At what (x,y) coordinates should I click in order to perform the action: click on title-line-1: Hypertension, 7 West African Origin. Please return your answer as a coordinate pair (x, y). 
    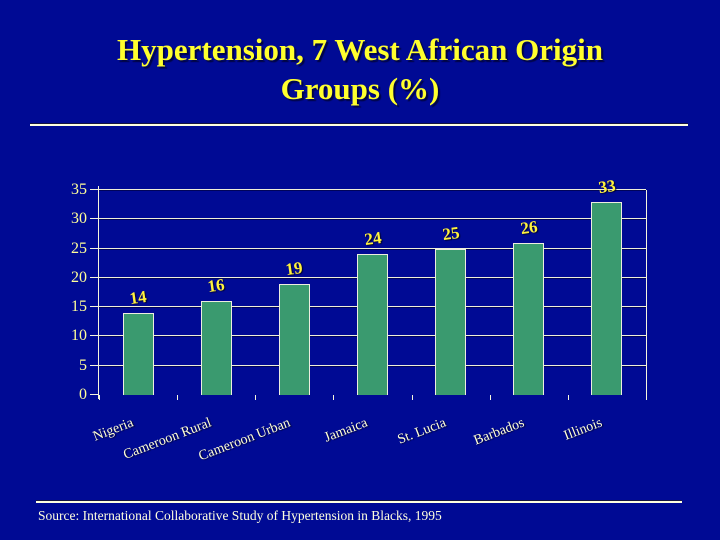
    Looking at the image, I should click on (360, 49).